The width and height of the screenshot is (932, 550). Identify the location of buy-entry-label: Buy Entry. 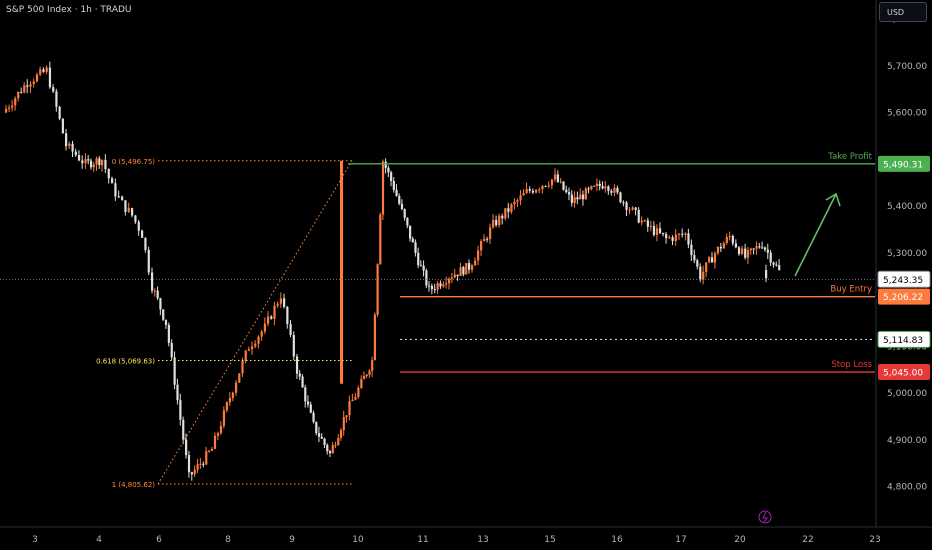
(851, 290).